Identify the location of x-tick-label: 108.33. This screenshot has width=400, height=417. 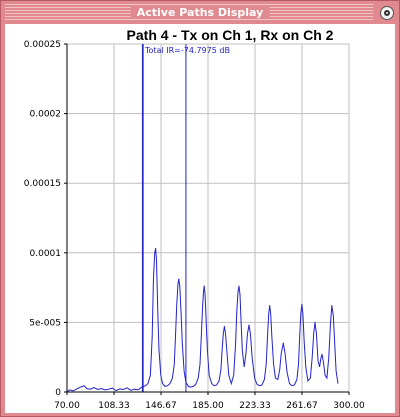
(114, 406).